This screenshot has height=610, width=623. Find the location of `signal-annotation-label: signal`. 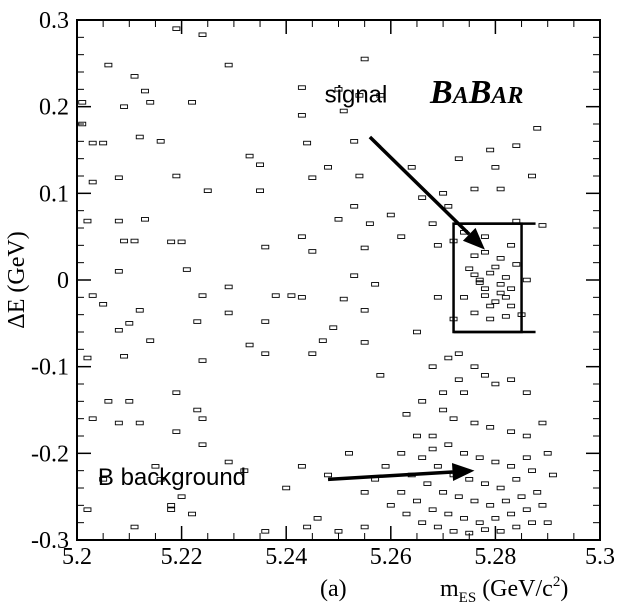

signal-annotation-label: signal is located at coordinates (356, 95).